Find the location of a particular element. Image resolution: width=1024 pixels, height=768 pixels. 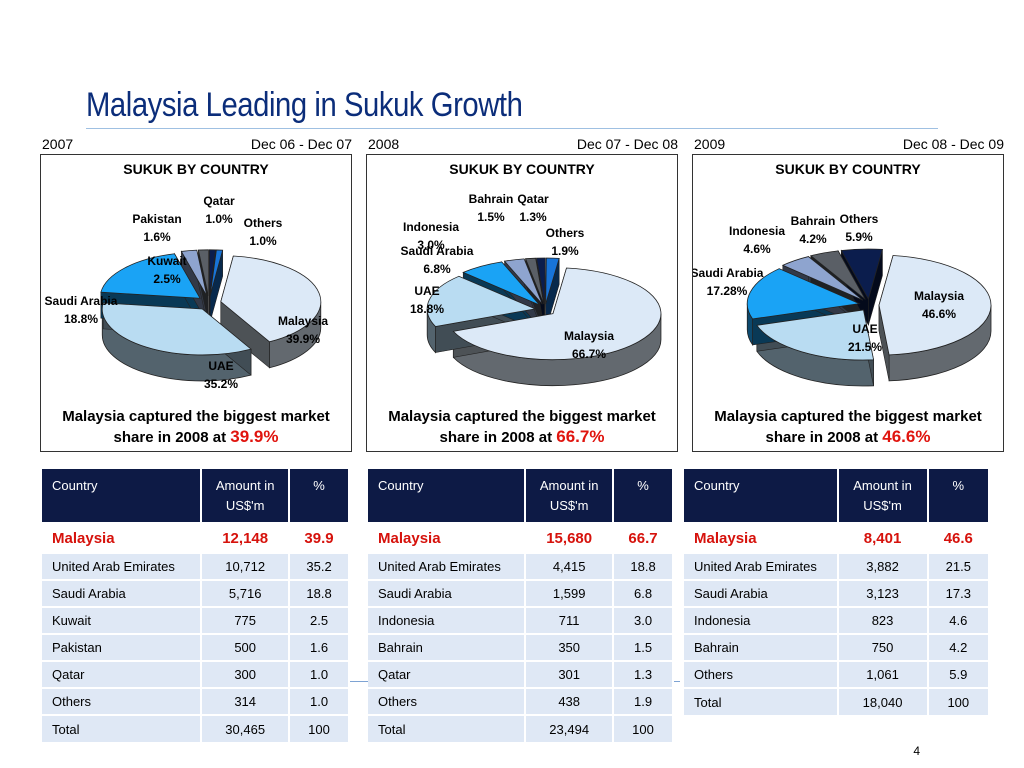

table-cell: 775 is located at coordinates (246, 620).